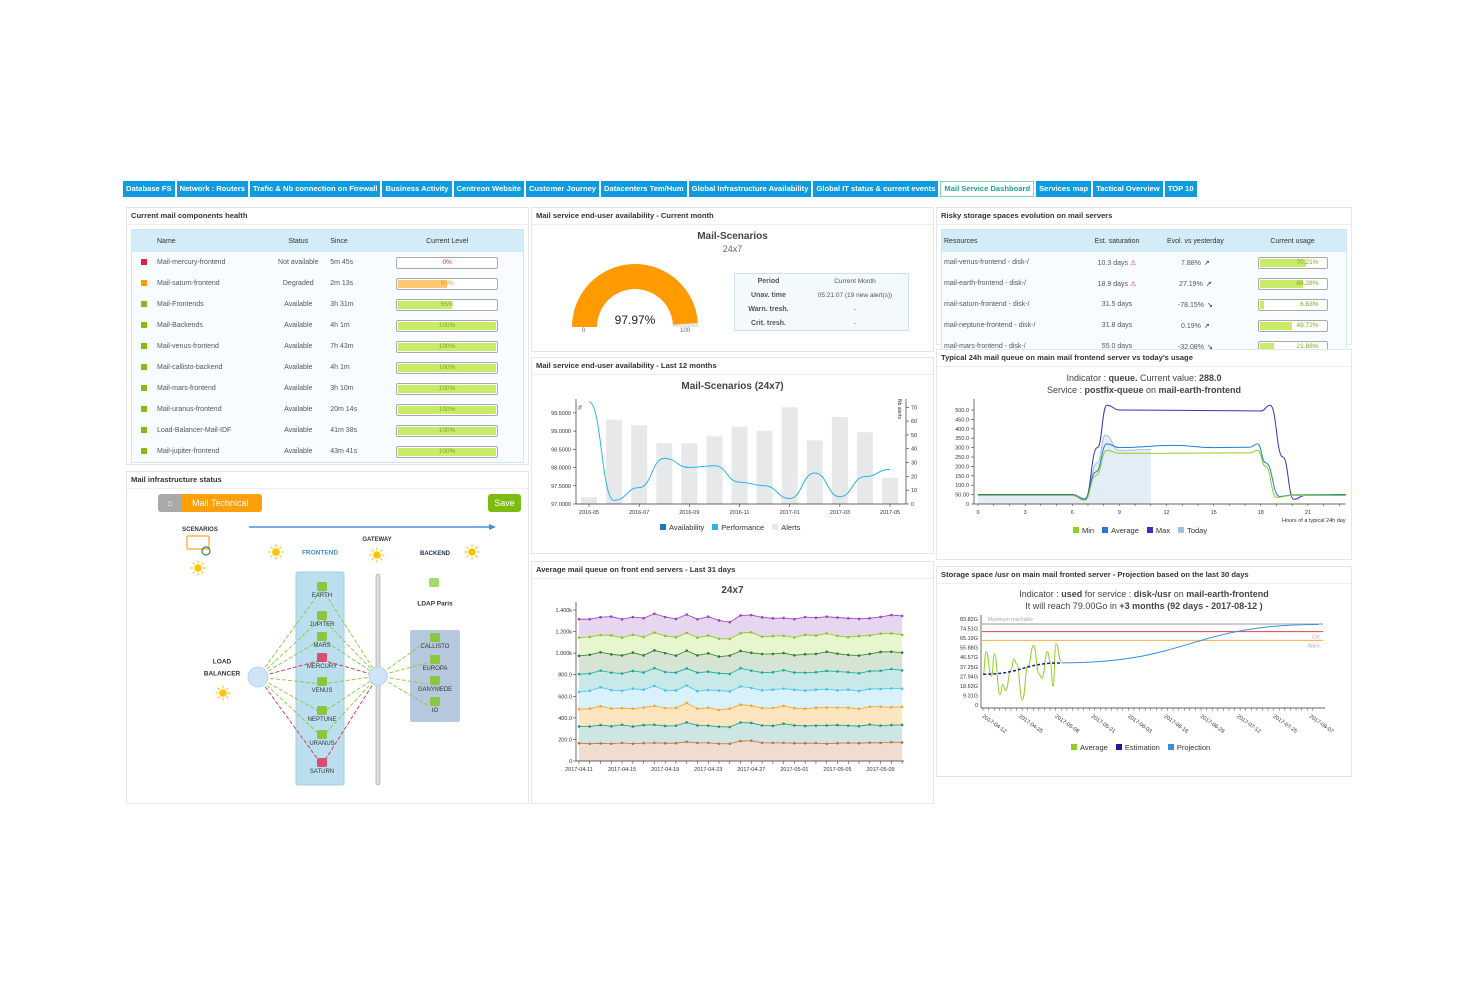 Image resolution: width=1480 pixels, height=987 pixels. What do you see at coordinates (962, 496) in the screenshot?
I see `y-tick-label: 50.00` at bounding box center [962, 496].